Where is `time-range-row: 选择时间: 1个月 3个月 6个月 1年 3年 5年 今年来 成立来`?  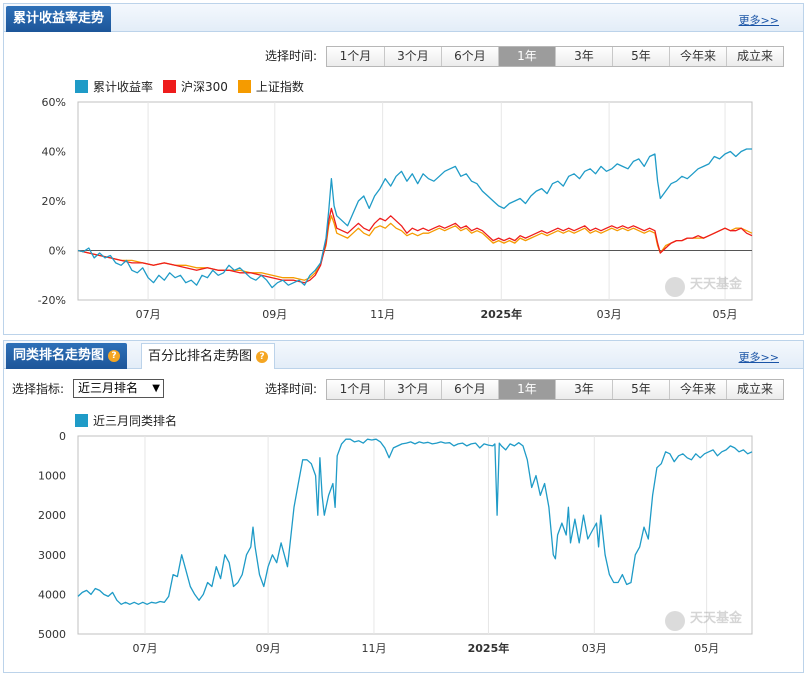
time-range-row: 选择时间: 1个月 3个月 6个月 1年 3年 5年 今年来 成立来 is located at coordinates (403, 56).